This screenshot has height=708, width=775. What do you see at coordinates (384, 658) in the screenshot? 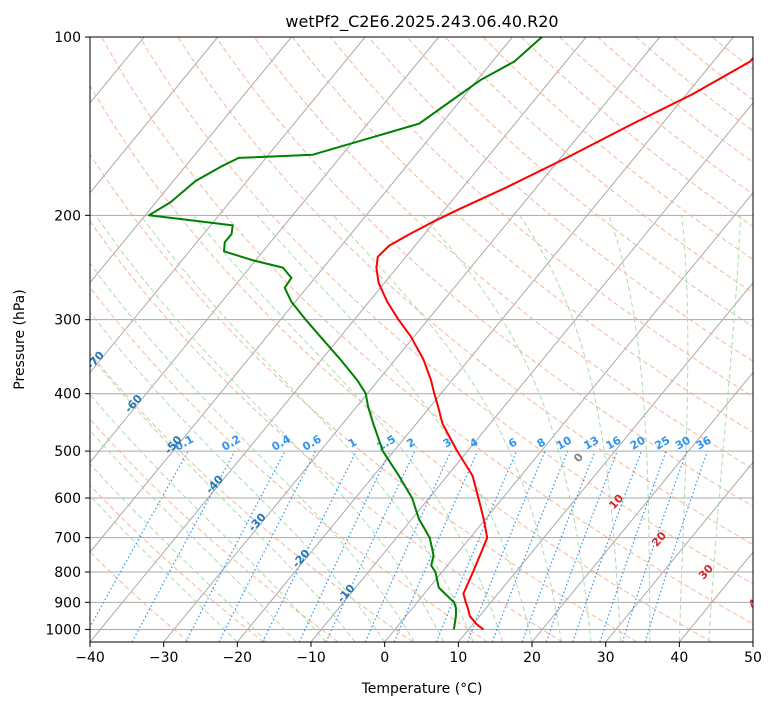
I see `x-tick-label: 0` at bounding box center [384, 658].